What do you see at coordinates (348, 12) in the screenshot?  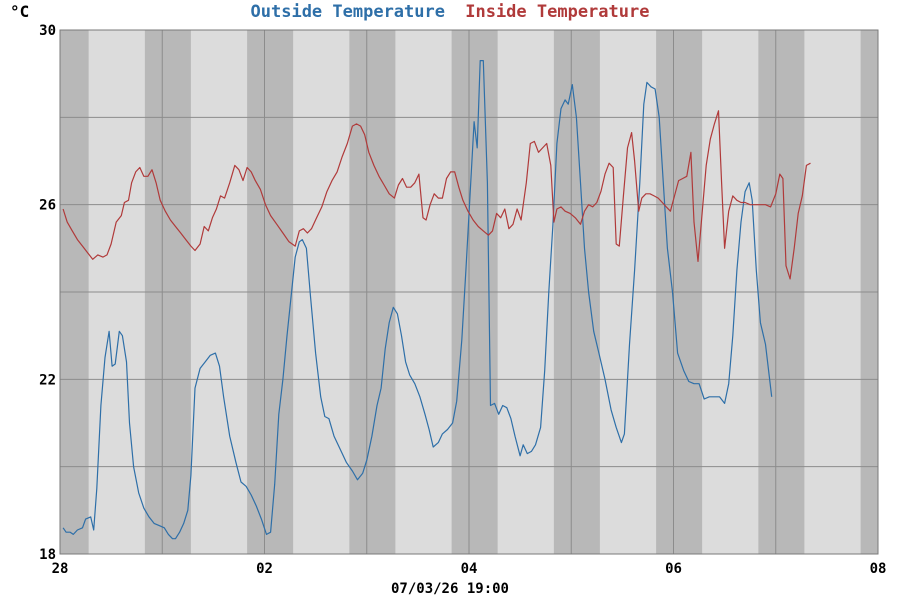 I see `legend-outside-temperature: Outside Temperature` at bounding box center [348, 12].